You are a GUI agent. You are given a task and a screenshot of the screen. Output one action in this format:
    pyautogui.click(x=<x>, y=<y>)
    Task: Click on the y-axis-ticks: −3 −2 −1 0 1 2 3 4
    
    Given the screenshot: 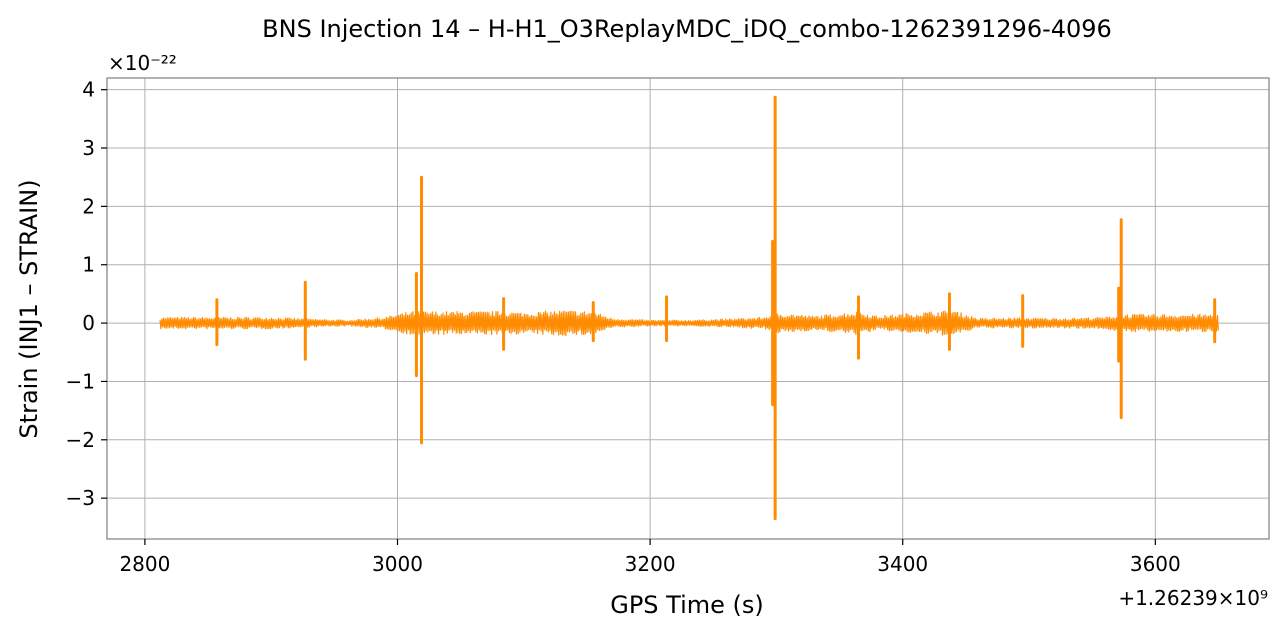 What is the action you would take?
    pyautogui.click(x=86, y=294)
    